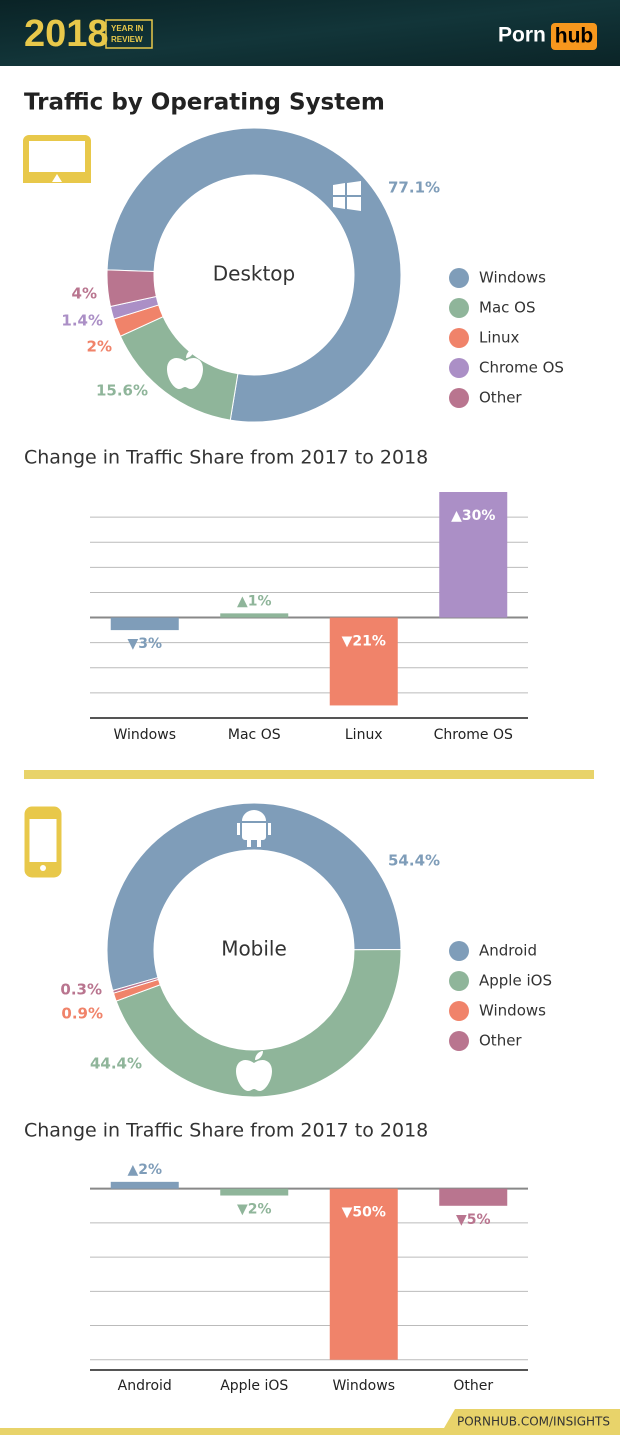 The image size is (620, 1435). Describe the element at coordinates (507, 308) in the screenshot. I see `legend-label: Mac OS` at that location.